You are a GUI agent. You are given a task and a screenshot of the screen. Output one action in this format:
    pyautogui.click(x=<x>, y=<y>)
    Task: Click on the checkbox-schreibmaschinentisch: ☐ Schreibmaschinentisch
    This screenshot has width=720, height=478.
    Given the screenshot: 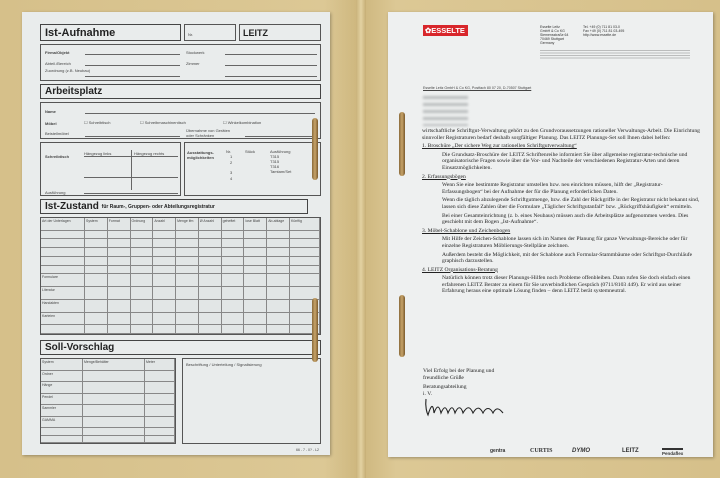 What is the action you would take?
    pyautogui.click(x=163, y=122)
    